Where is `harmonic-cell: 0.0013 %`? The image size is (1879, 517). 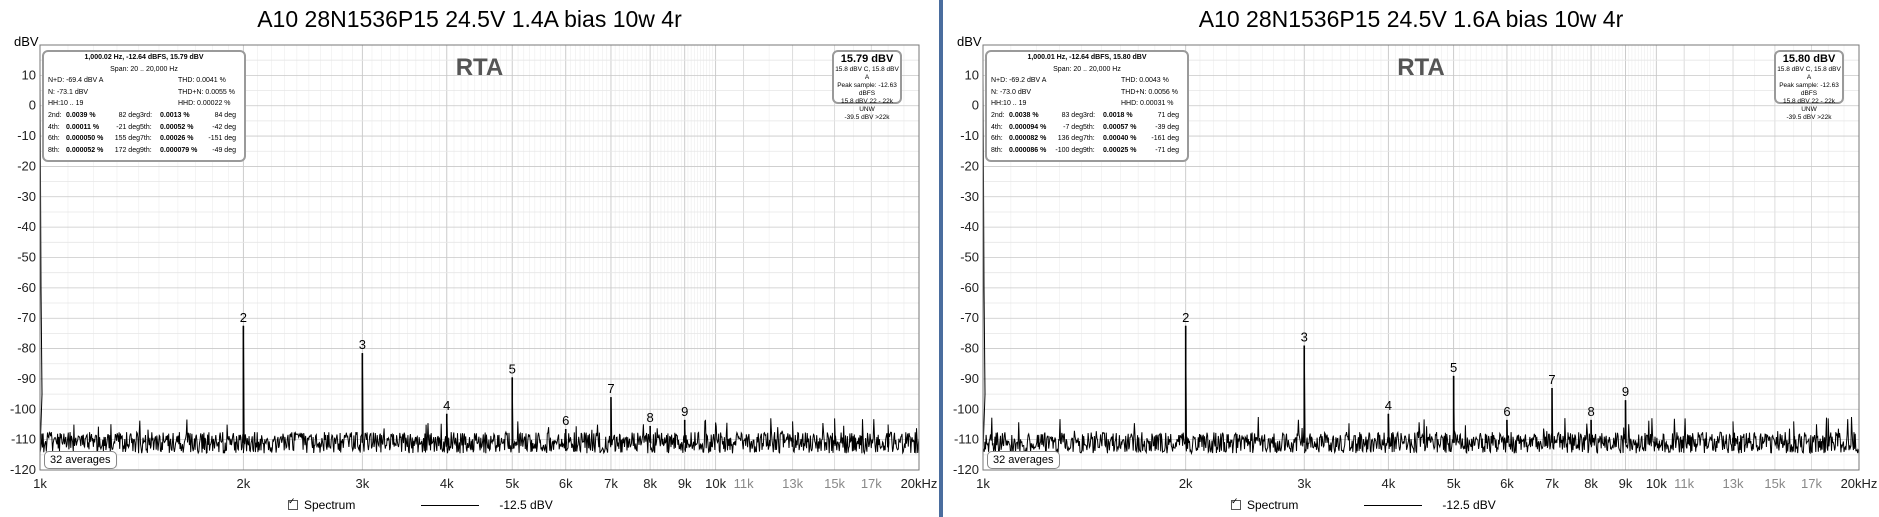 harmonic-cell: 0.0013 % is located at coordinates (175, 115).